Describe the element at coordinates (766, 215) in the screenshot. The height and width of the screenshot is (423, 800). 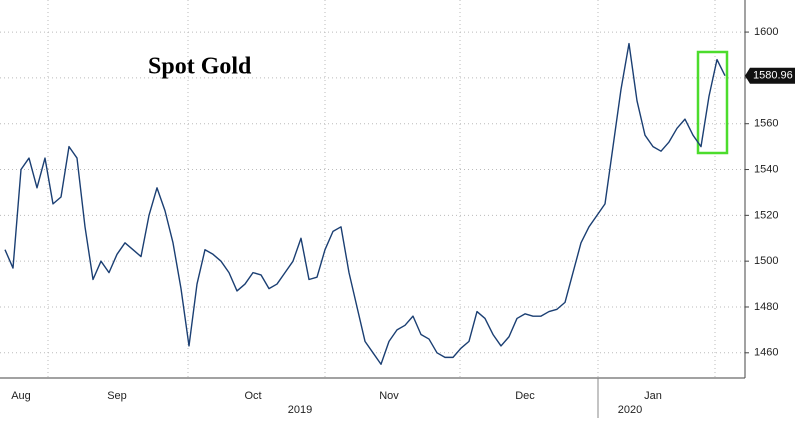
I see `y-tick-label: 1520` at that location.